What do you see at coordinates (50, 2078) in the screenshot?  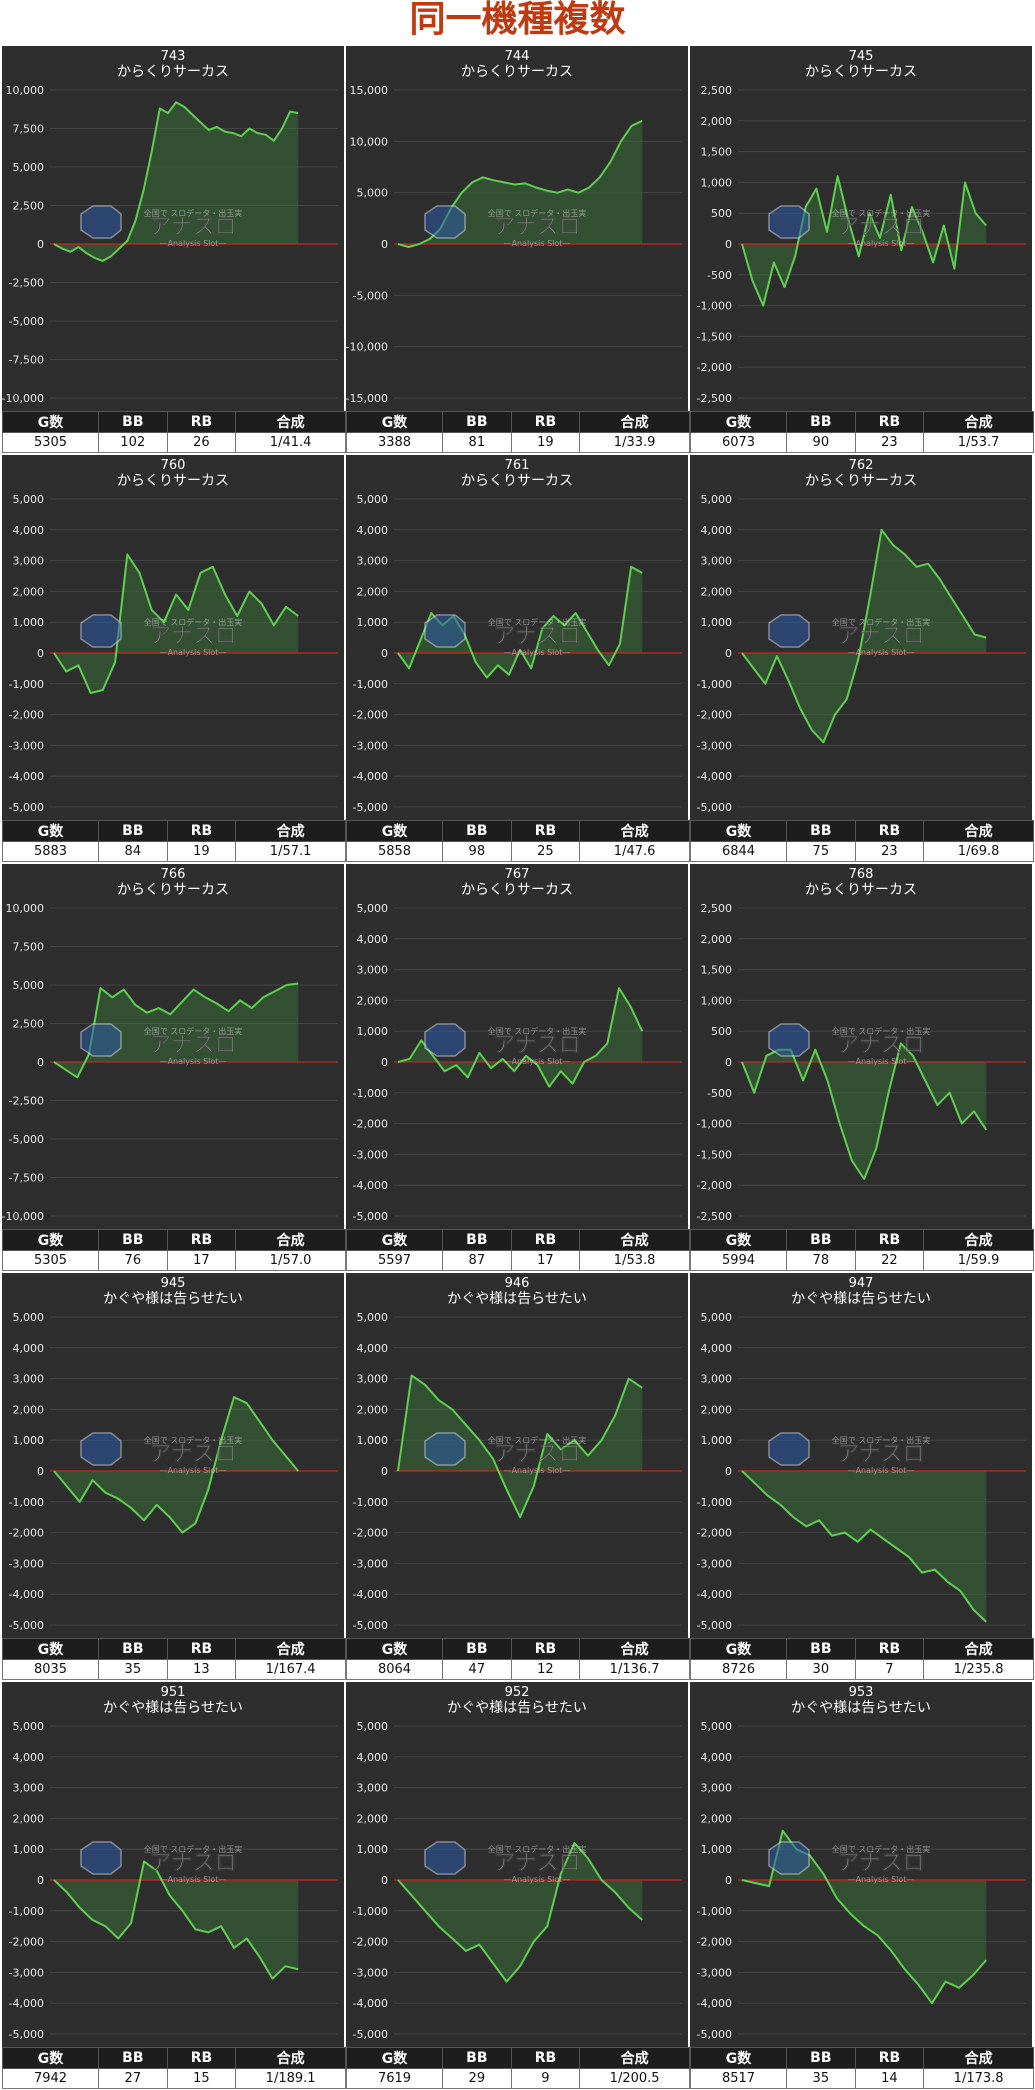 I see `stats-value-games: 7942` at bounding box center [50, 2078].